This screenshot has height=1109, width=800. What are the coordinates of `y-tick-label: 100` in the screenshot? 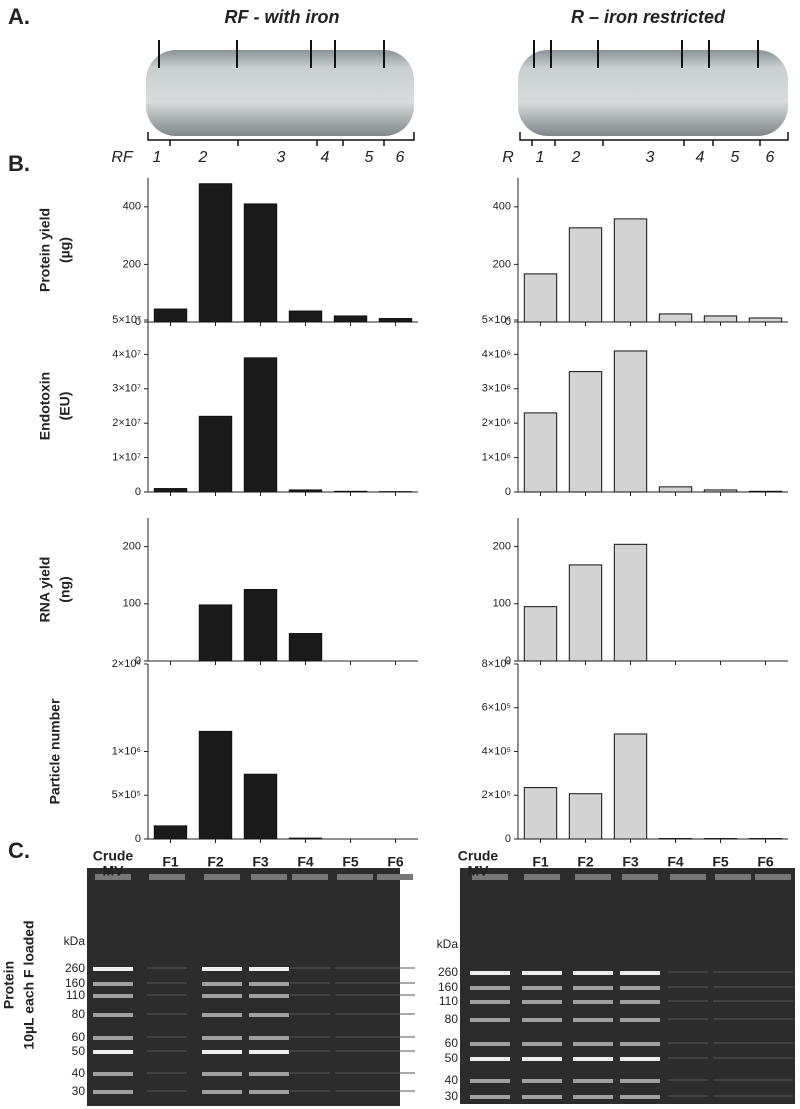 It's located at (502, 604).